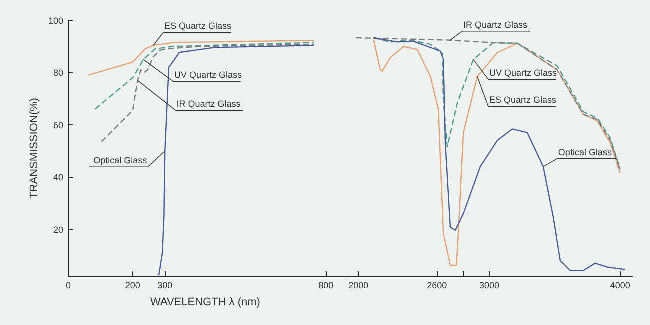 Image resolution: width=650 pixels, height=325 pixels. I want to click on x-tick-label: 3000, so click(489, 285).